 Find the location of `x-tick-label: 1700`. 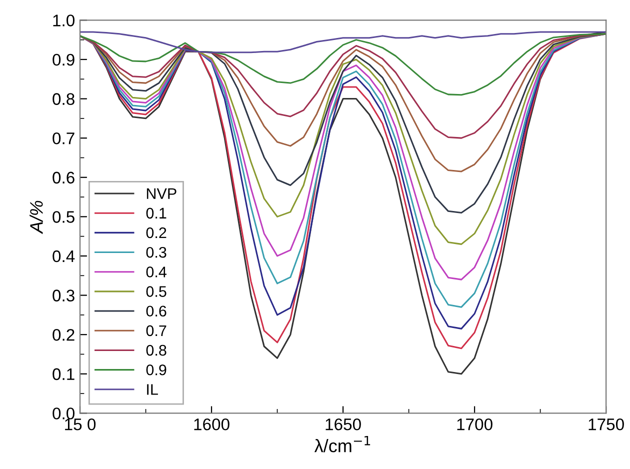

x-tick-label: 1700 is located at coordinates (474, 424).